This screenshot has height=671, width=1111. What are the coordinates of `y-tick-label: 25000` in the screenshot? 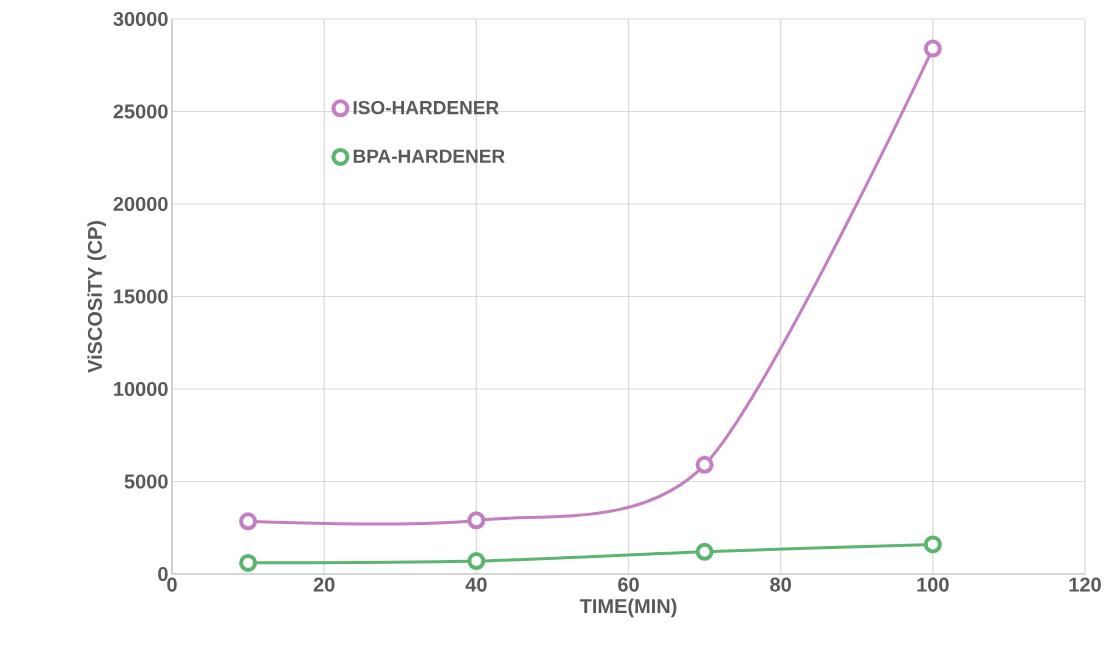 It's located at (140, 111).